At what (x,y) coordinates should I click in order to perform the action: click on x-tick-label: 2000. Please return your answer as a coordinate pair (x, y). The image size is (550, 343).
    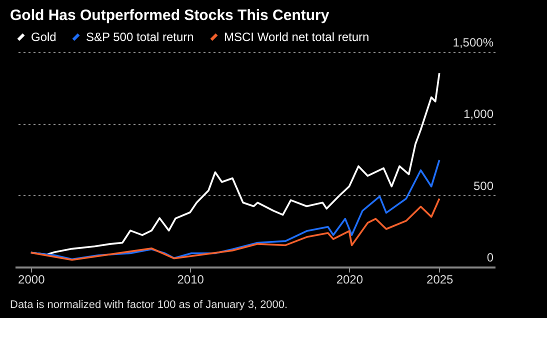
    Looking at the image, I should click on (32, 279).